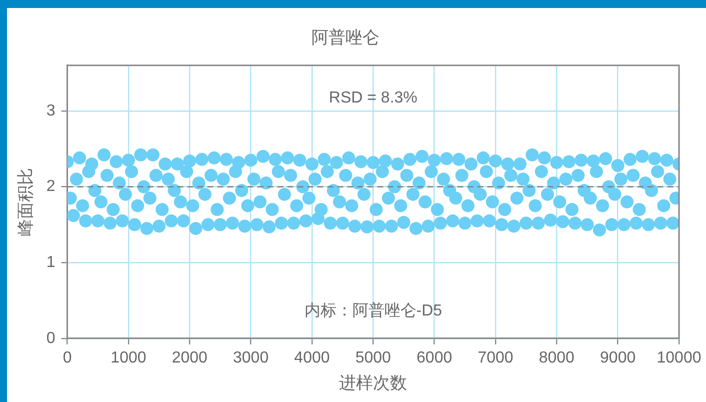 Image resolution: width=706 pixels, height=402 pixels. I want to click on y-axis-title: 峰面积比, so click(25, 202).